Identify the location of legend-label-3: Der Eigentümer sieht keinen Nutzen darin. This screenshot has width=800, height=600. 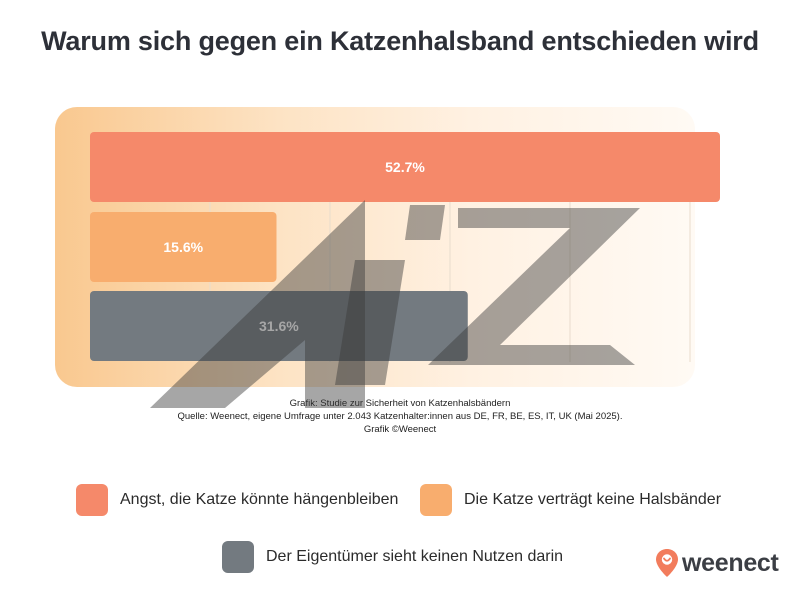
(415, 556).